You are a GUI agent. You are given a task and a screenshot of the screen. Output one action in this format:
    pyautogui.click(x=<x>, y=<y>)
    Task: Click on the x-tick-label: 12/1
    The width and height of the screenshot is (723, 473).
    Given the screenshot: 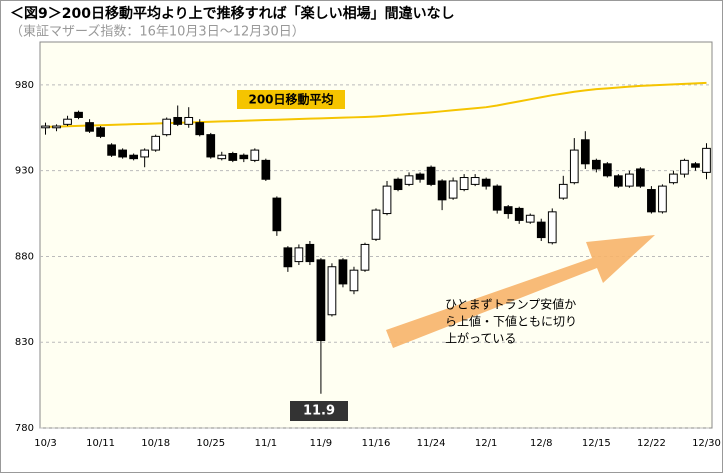 What is the action you would take?
    pyautogui.click(x=486, y=443)
    